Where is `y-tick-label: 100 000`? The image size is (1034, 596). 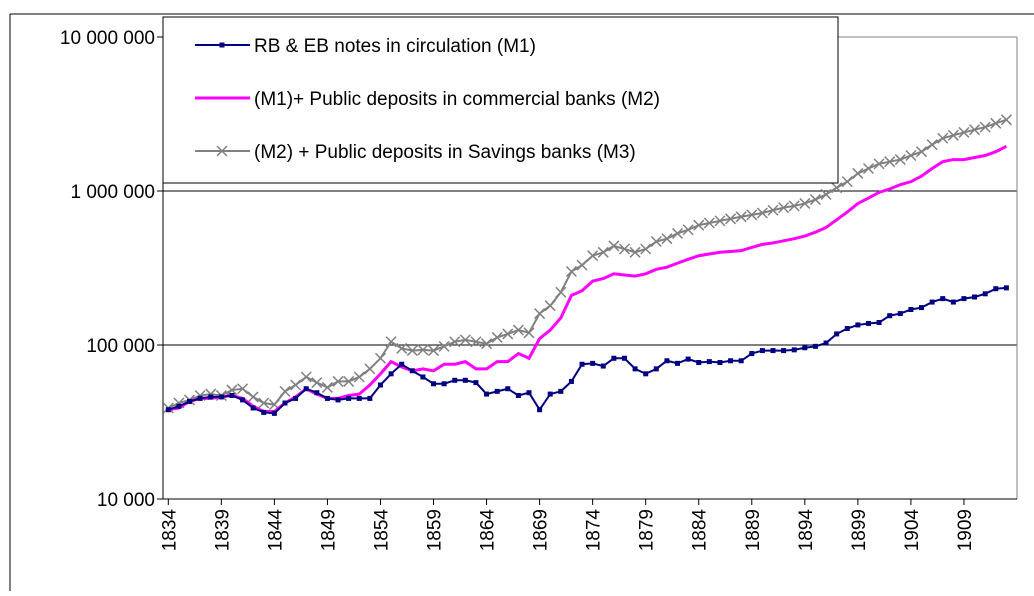 y-tick-label: 100 000 is located at coordinates (120, 346).